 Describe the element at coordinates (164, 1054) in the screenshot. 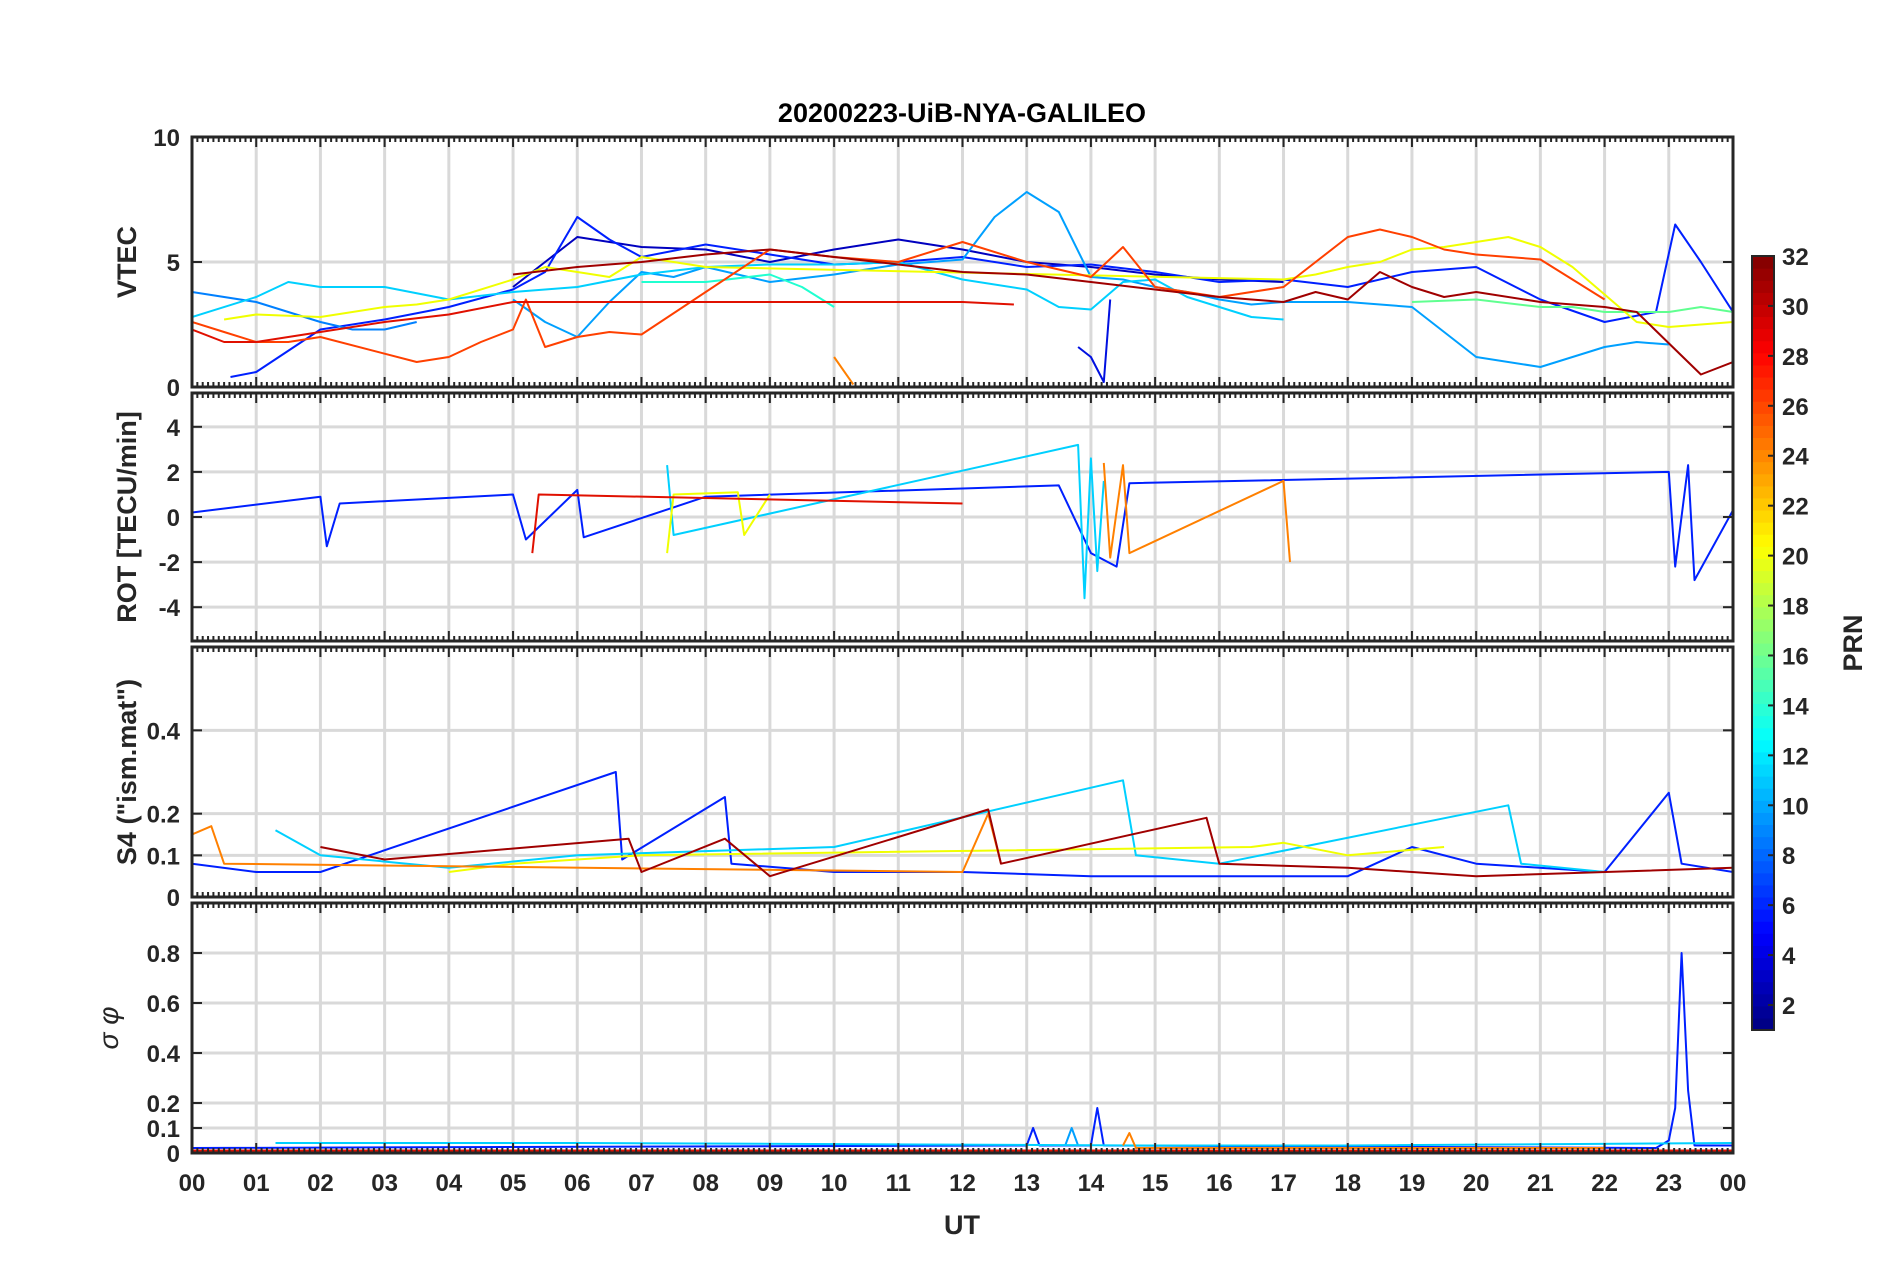

I see `y-tick-label: 0.4` at that location.